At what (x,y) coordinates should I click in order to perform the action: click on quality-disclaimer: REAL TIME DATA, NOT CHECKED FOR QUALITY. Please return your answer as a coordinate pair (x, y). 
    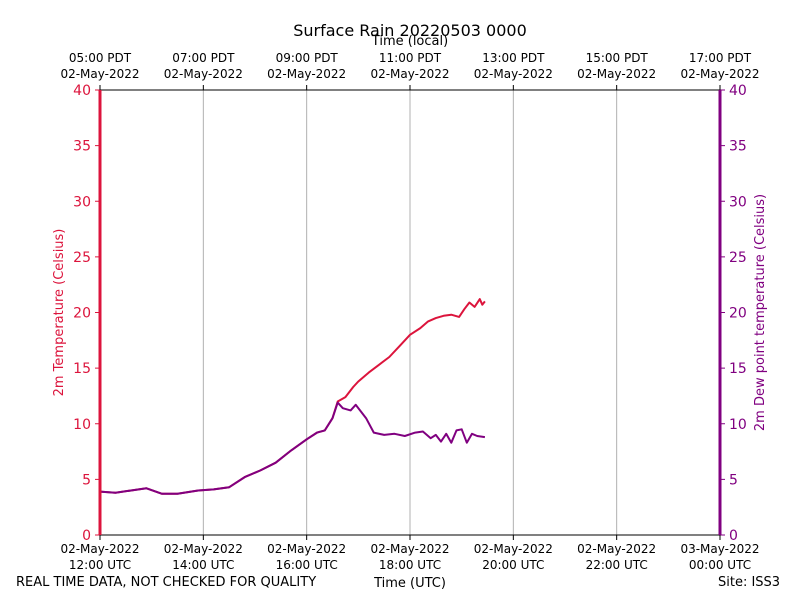
    Looking at the image, I should click on (166, 582).